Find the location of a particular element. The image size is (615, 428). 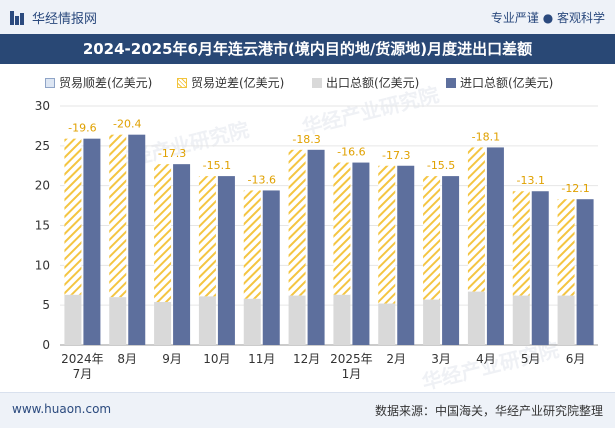

x-tick-label: 2024年 is located at coordinates (82, 359).